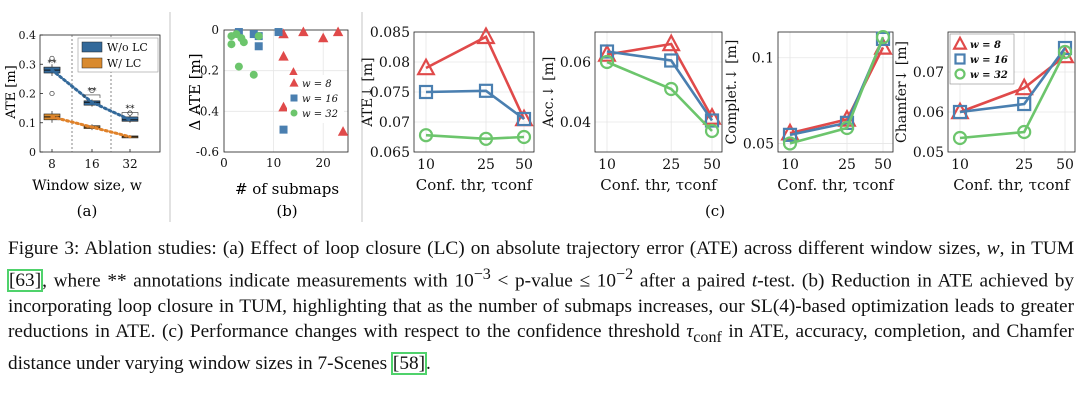 The height and width of the screenshot is (411, 1080). I want to click on panel-c4-ytick-label: 0.05, so click(928, 153).